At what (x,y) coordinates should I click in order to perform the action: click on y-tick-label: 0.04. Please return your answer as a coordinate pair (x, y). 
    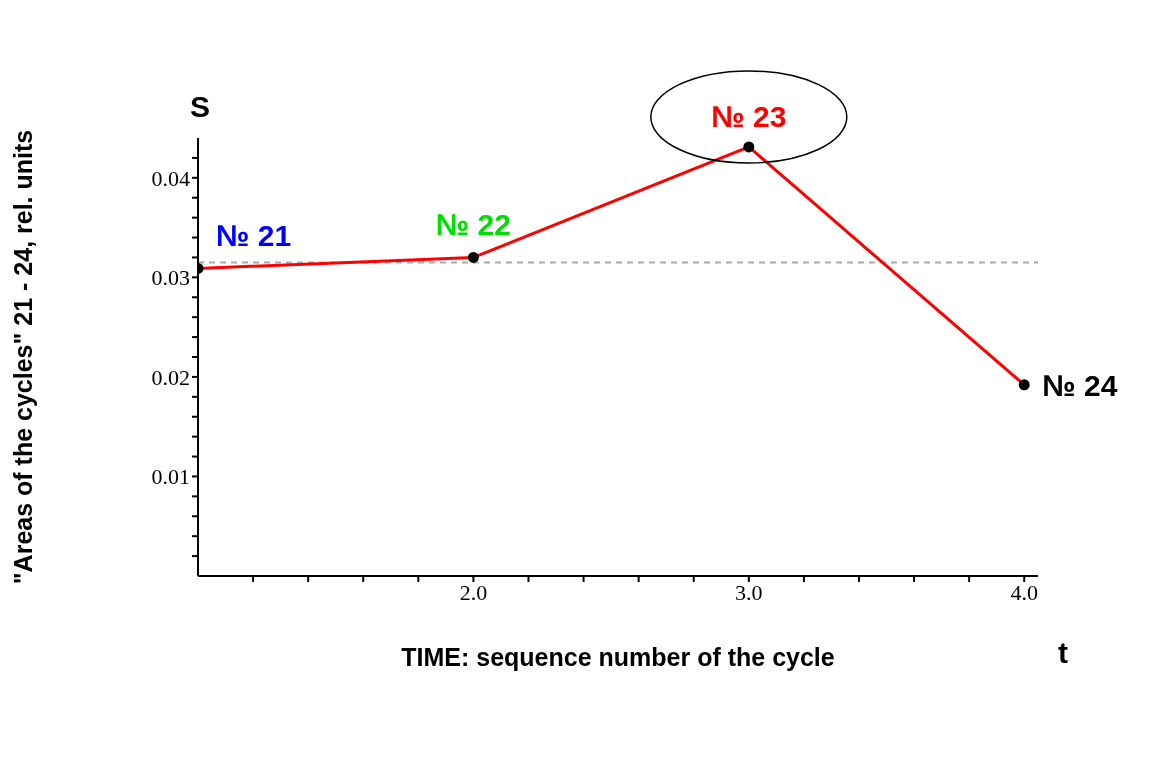
    Looking at the image, I should click on (170, 178).